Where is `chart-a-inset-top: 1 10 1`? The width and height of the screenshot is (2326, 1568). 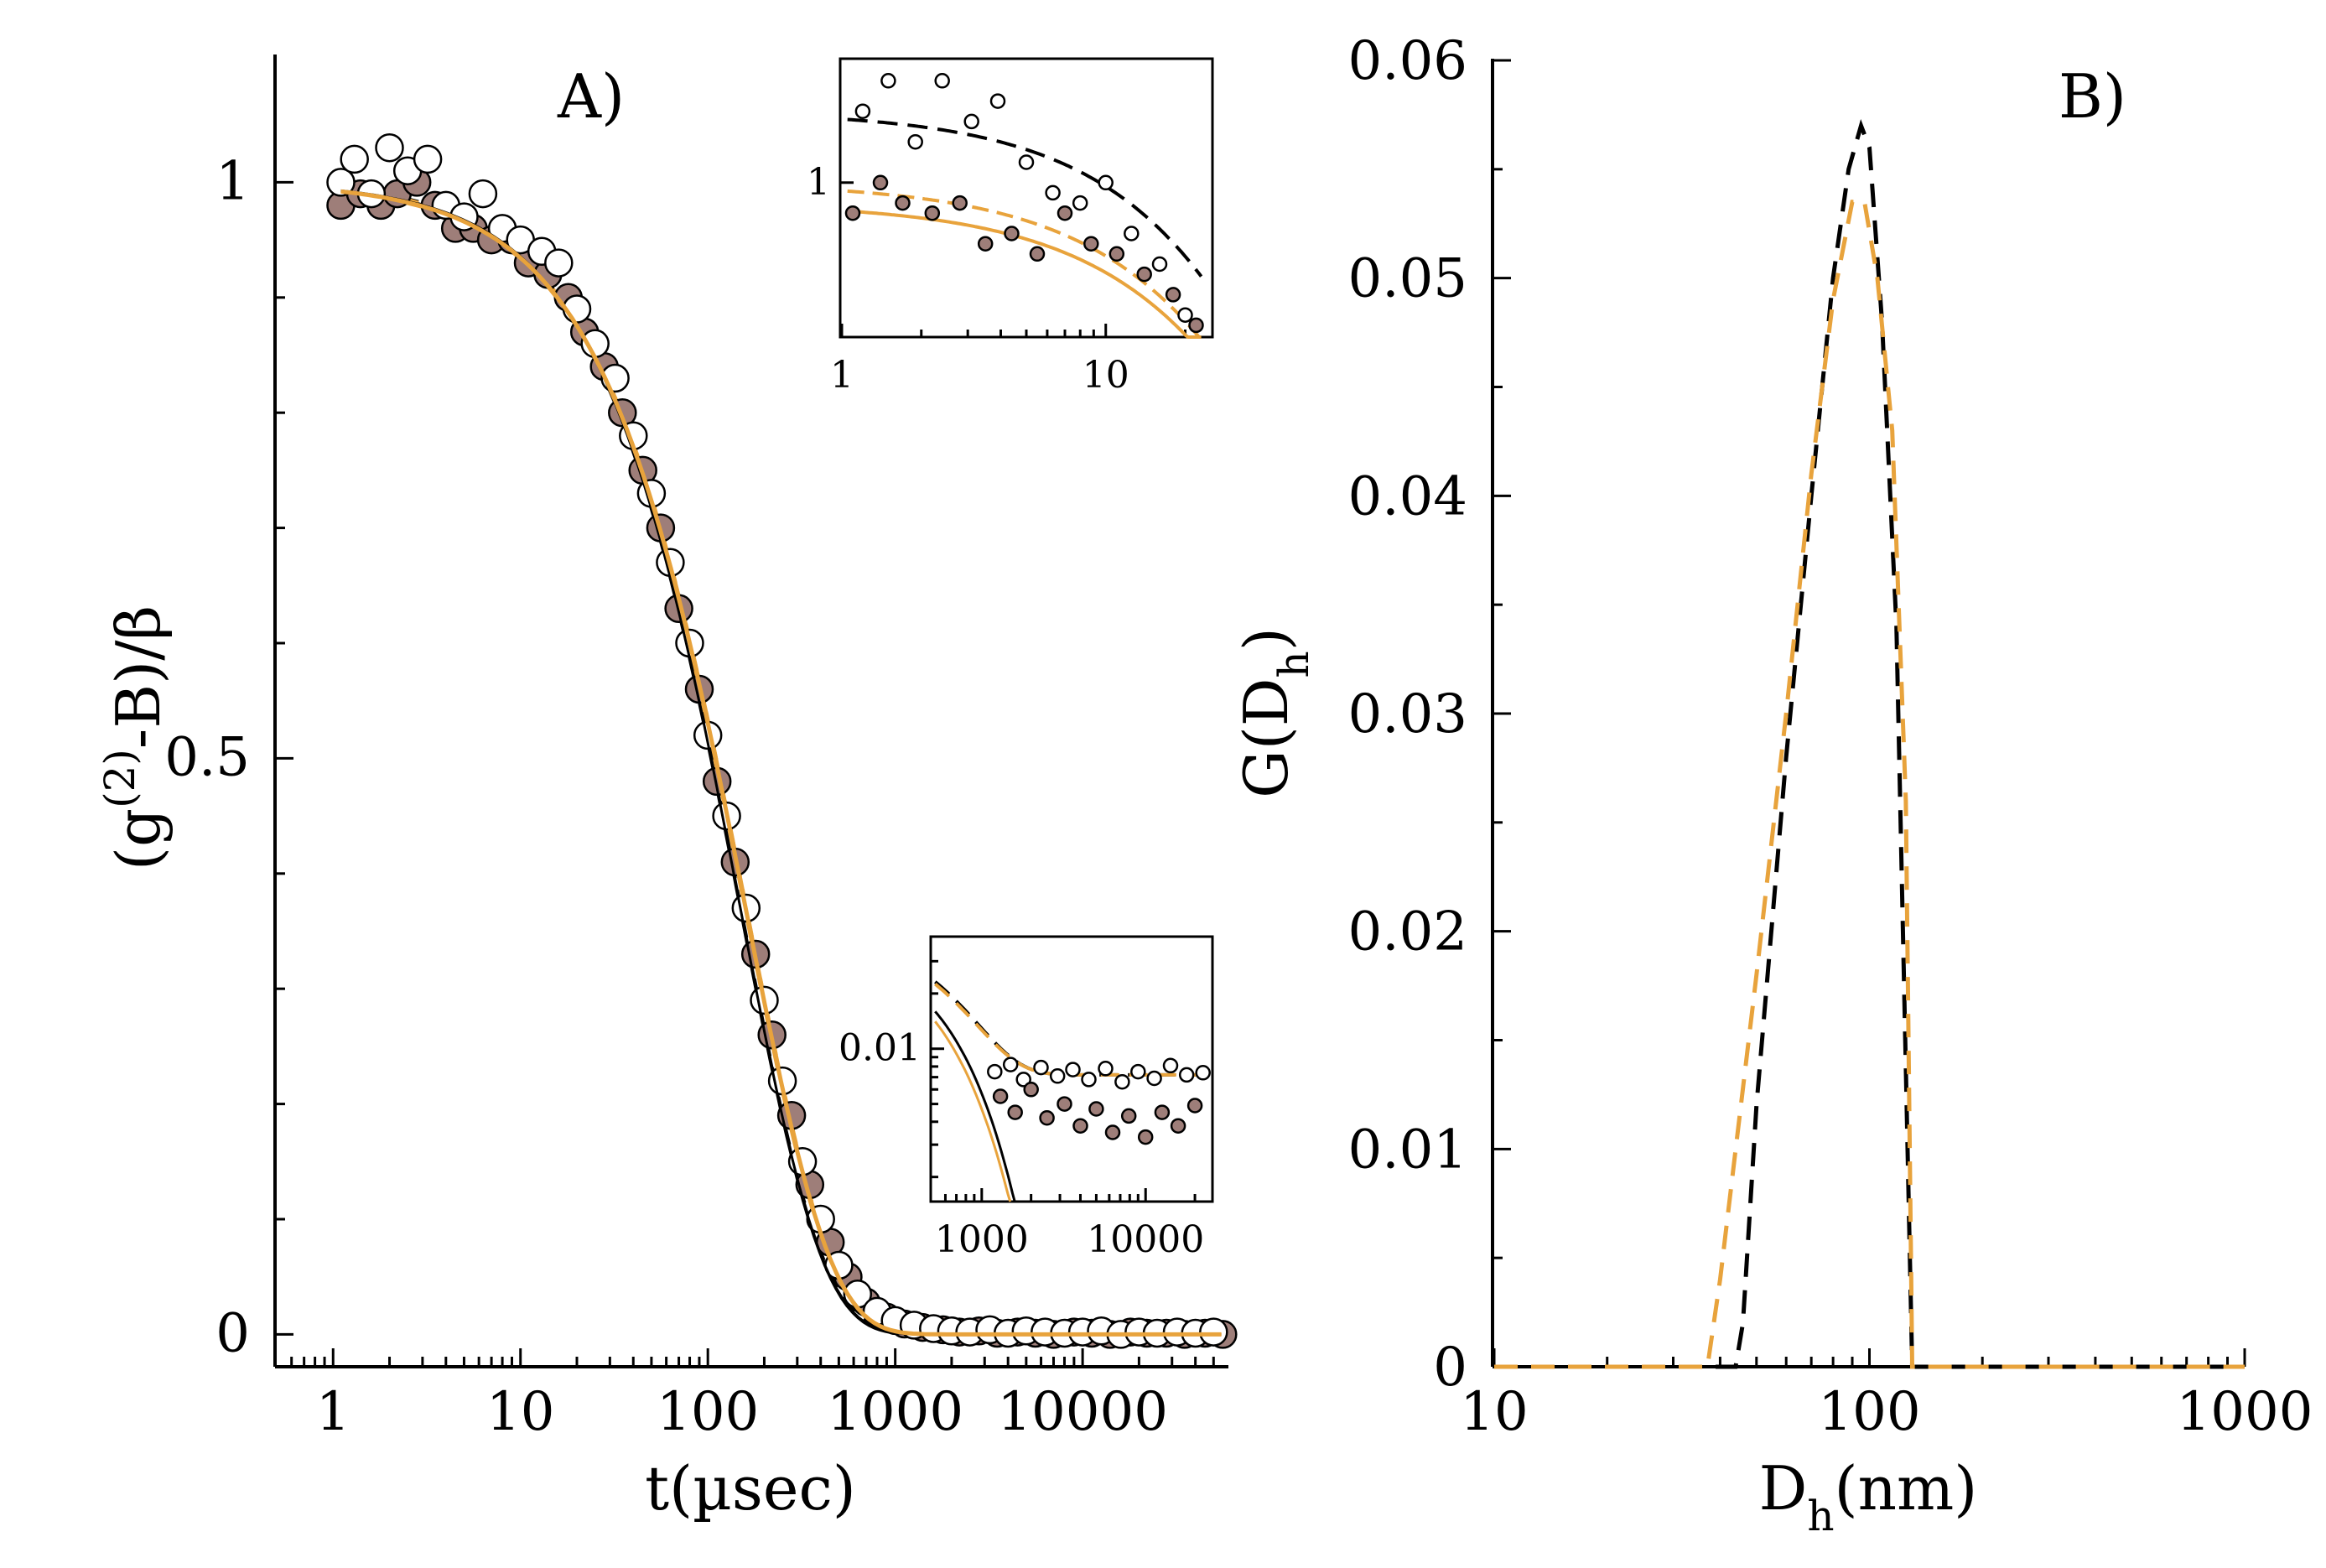
chart-a-inset-top: 1 10 1 is located at coordinates (1011, 227).